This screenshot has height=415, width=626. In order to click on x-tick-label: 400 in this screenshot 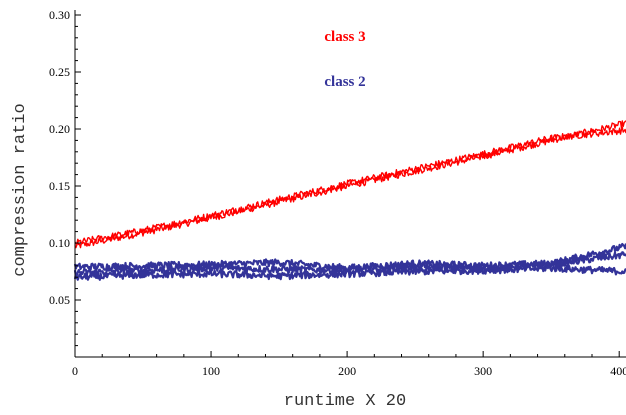, I will do `click(618, 371)`.